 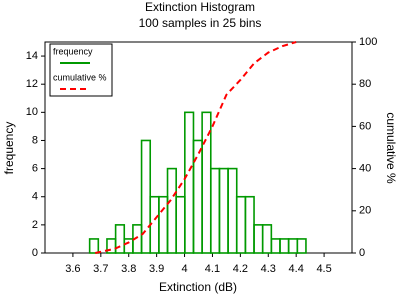 What do you see at coordinates (365, 169) in the screenshot?
I see `y2-tick-label: 40` at bounding box center [365, 169].